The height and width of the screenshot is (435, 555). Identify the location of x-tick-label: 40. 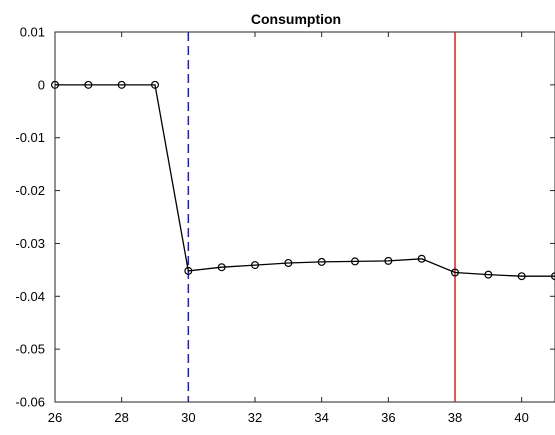
(521, 417).